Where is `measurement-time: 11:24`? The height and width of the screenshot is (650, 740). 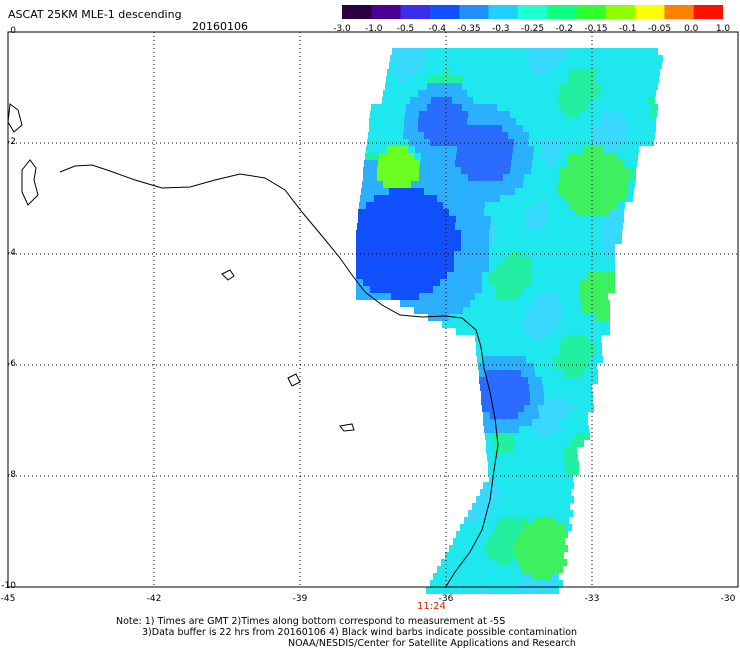
measurement-time: 11:24 is located at coordinates (431, 606).